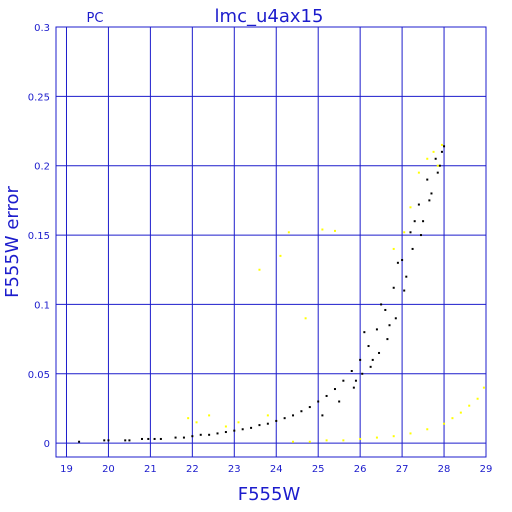 The width and height of the screenshot is (512, 512). I want to click on x-tick-label: 23, so click(234, 469).